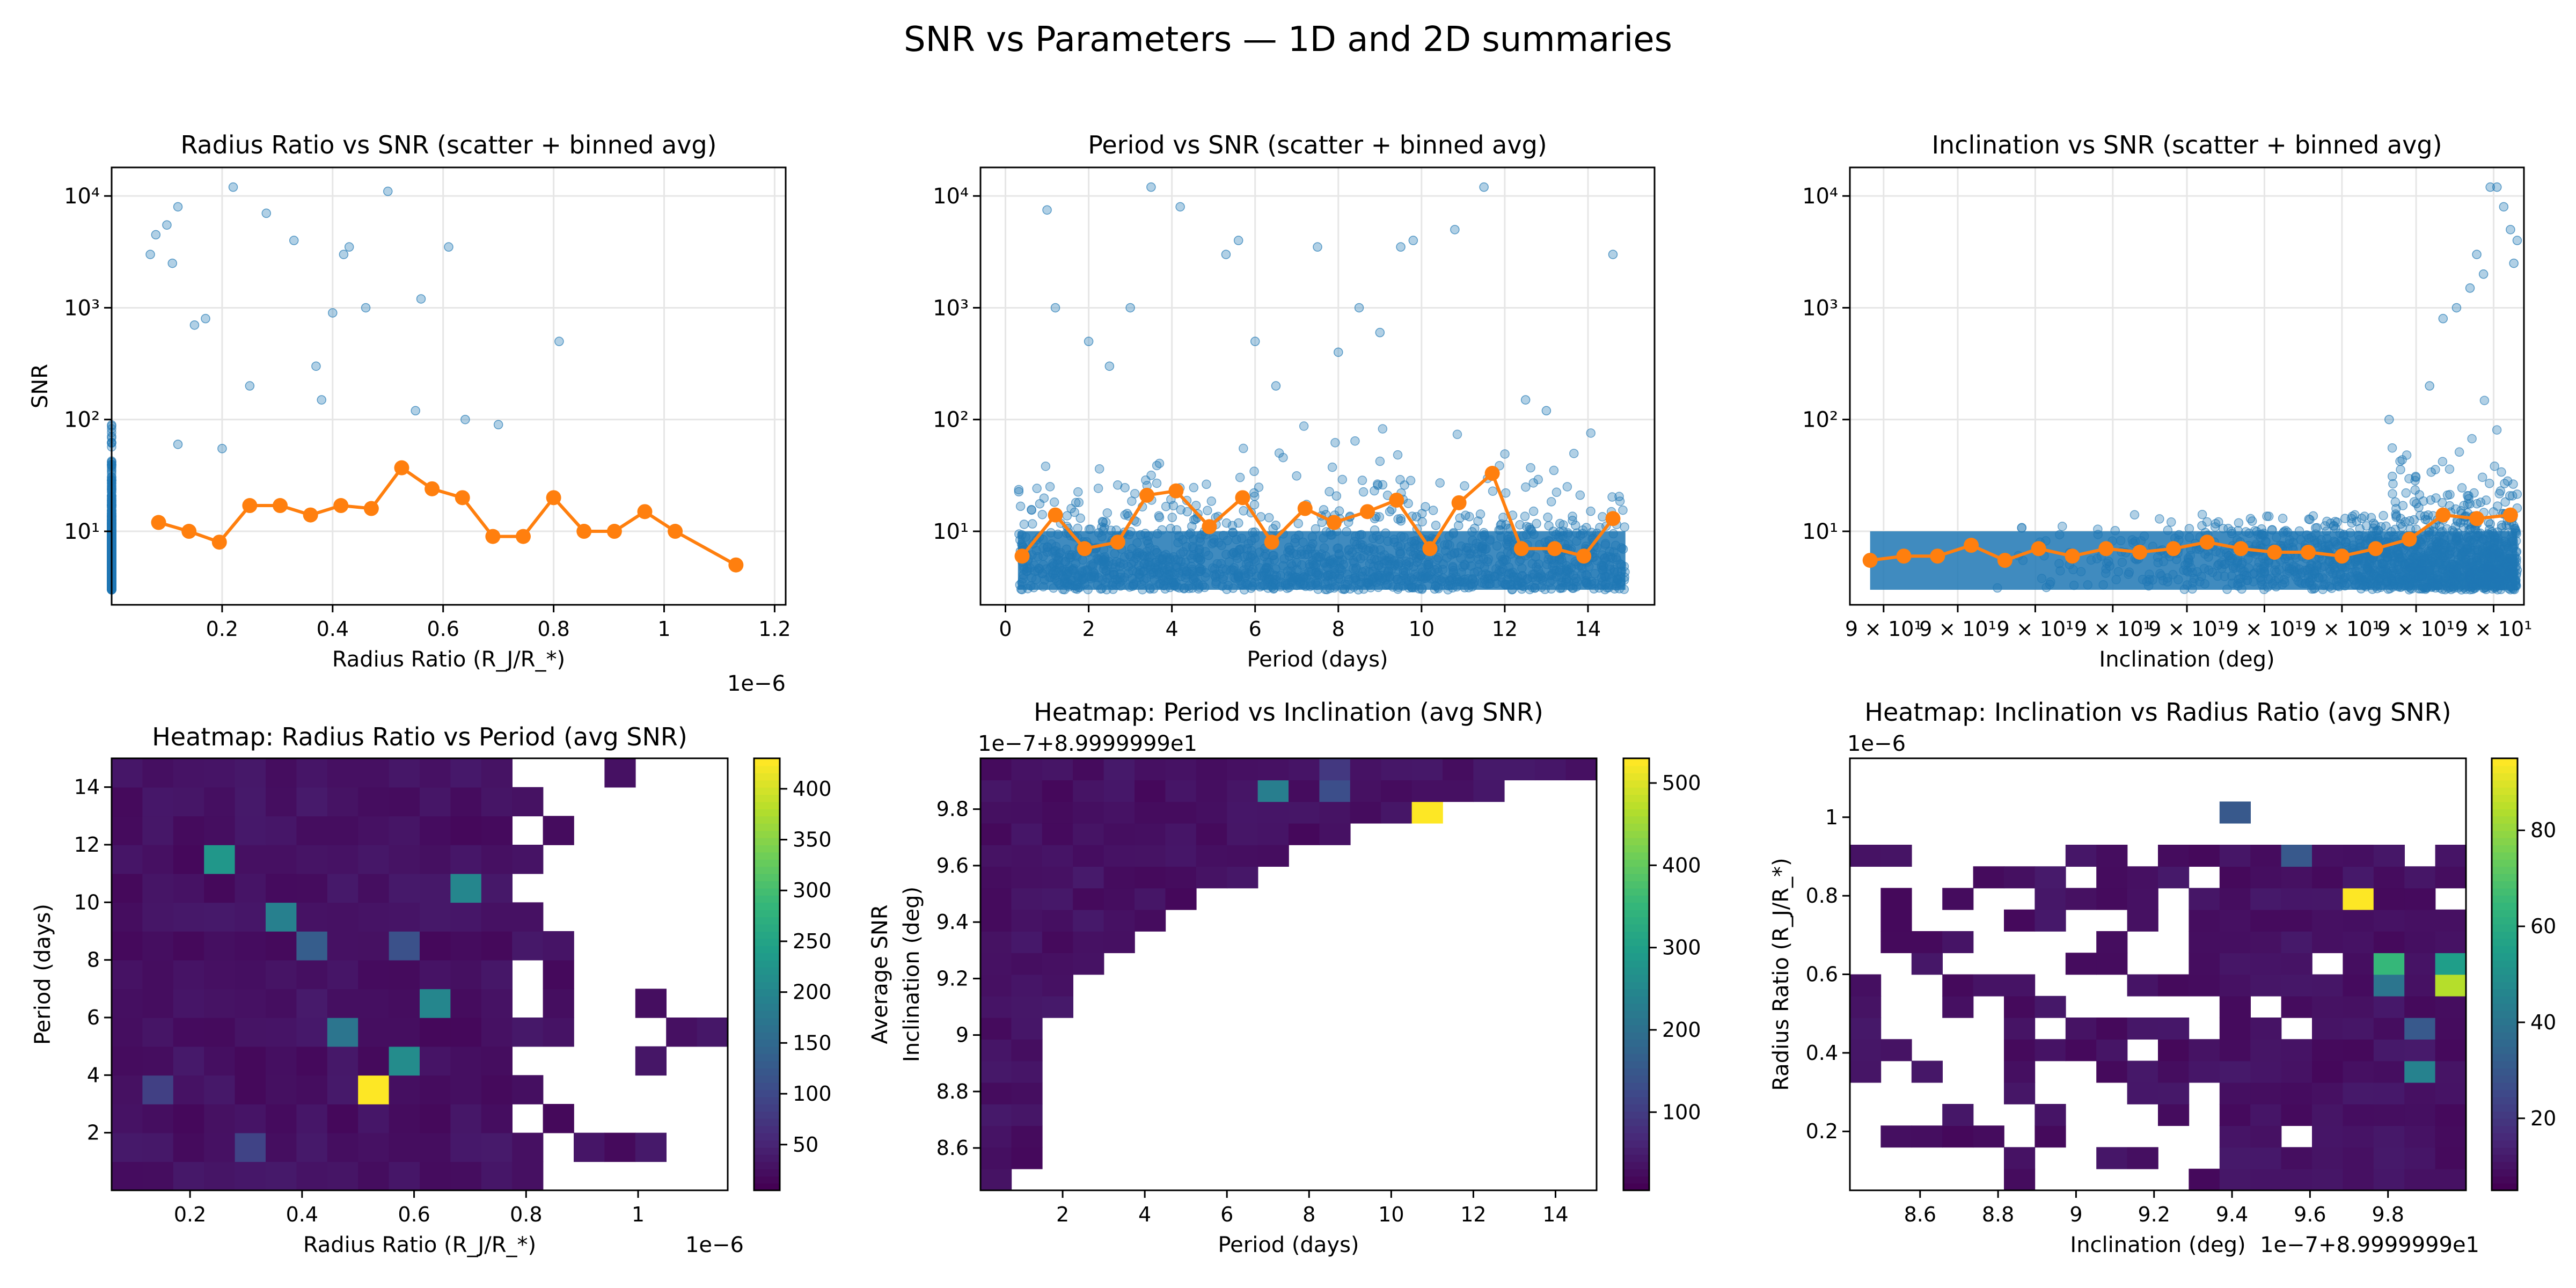  Describe the element at coordinates (2543, 926) in the screenshot. I see `colorbar-tick-label: 60` at that location.